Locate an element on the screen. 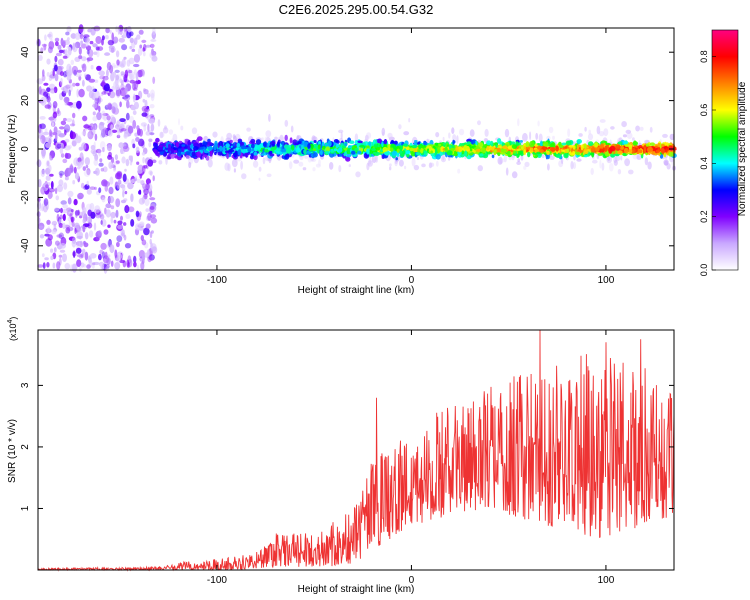 The image size is (750, 600). snr-y-tick-label: 3 is located at coordinates (25, 385).